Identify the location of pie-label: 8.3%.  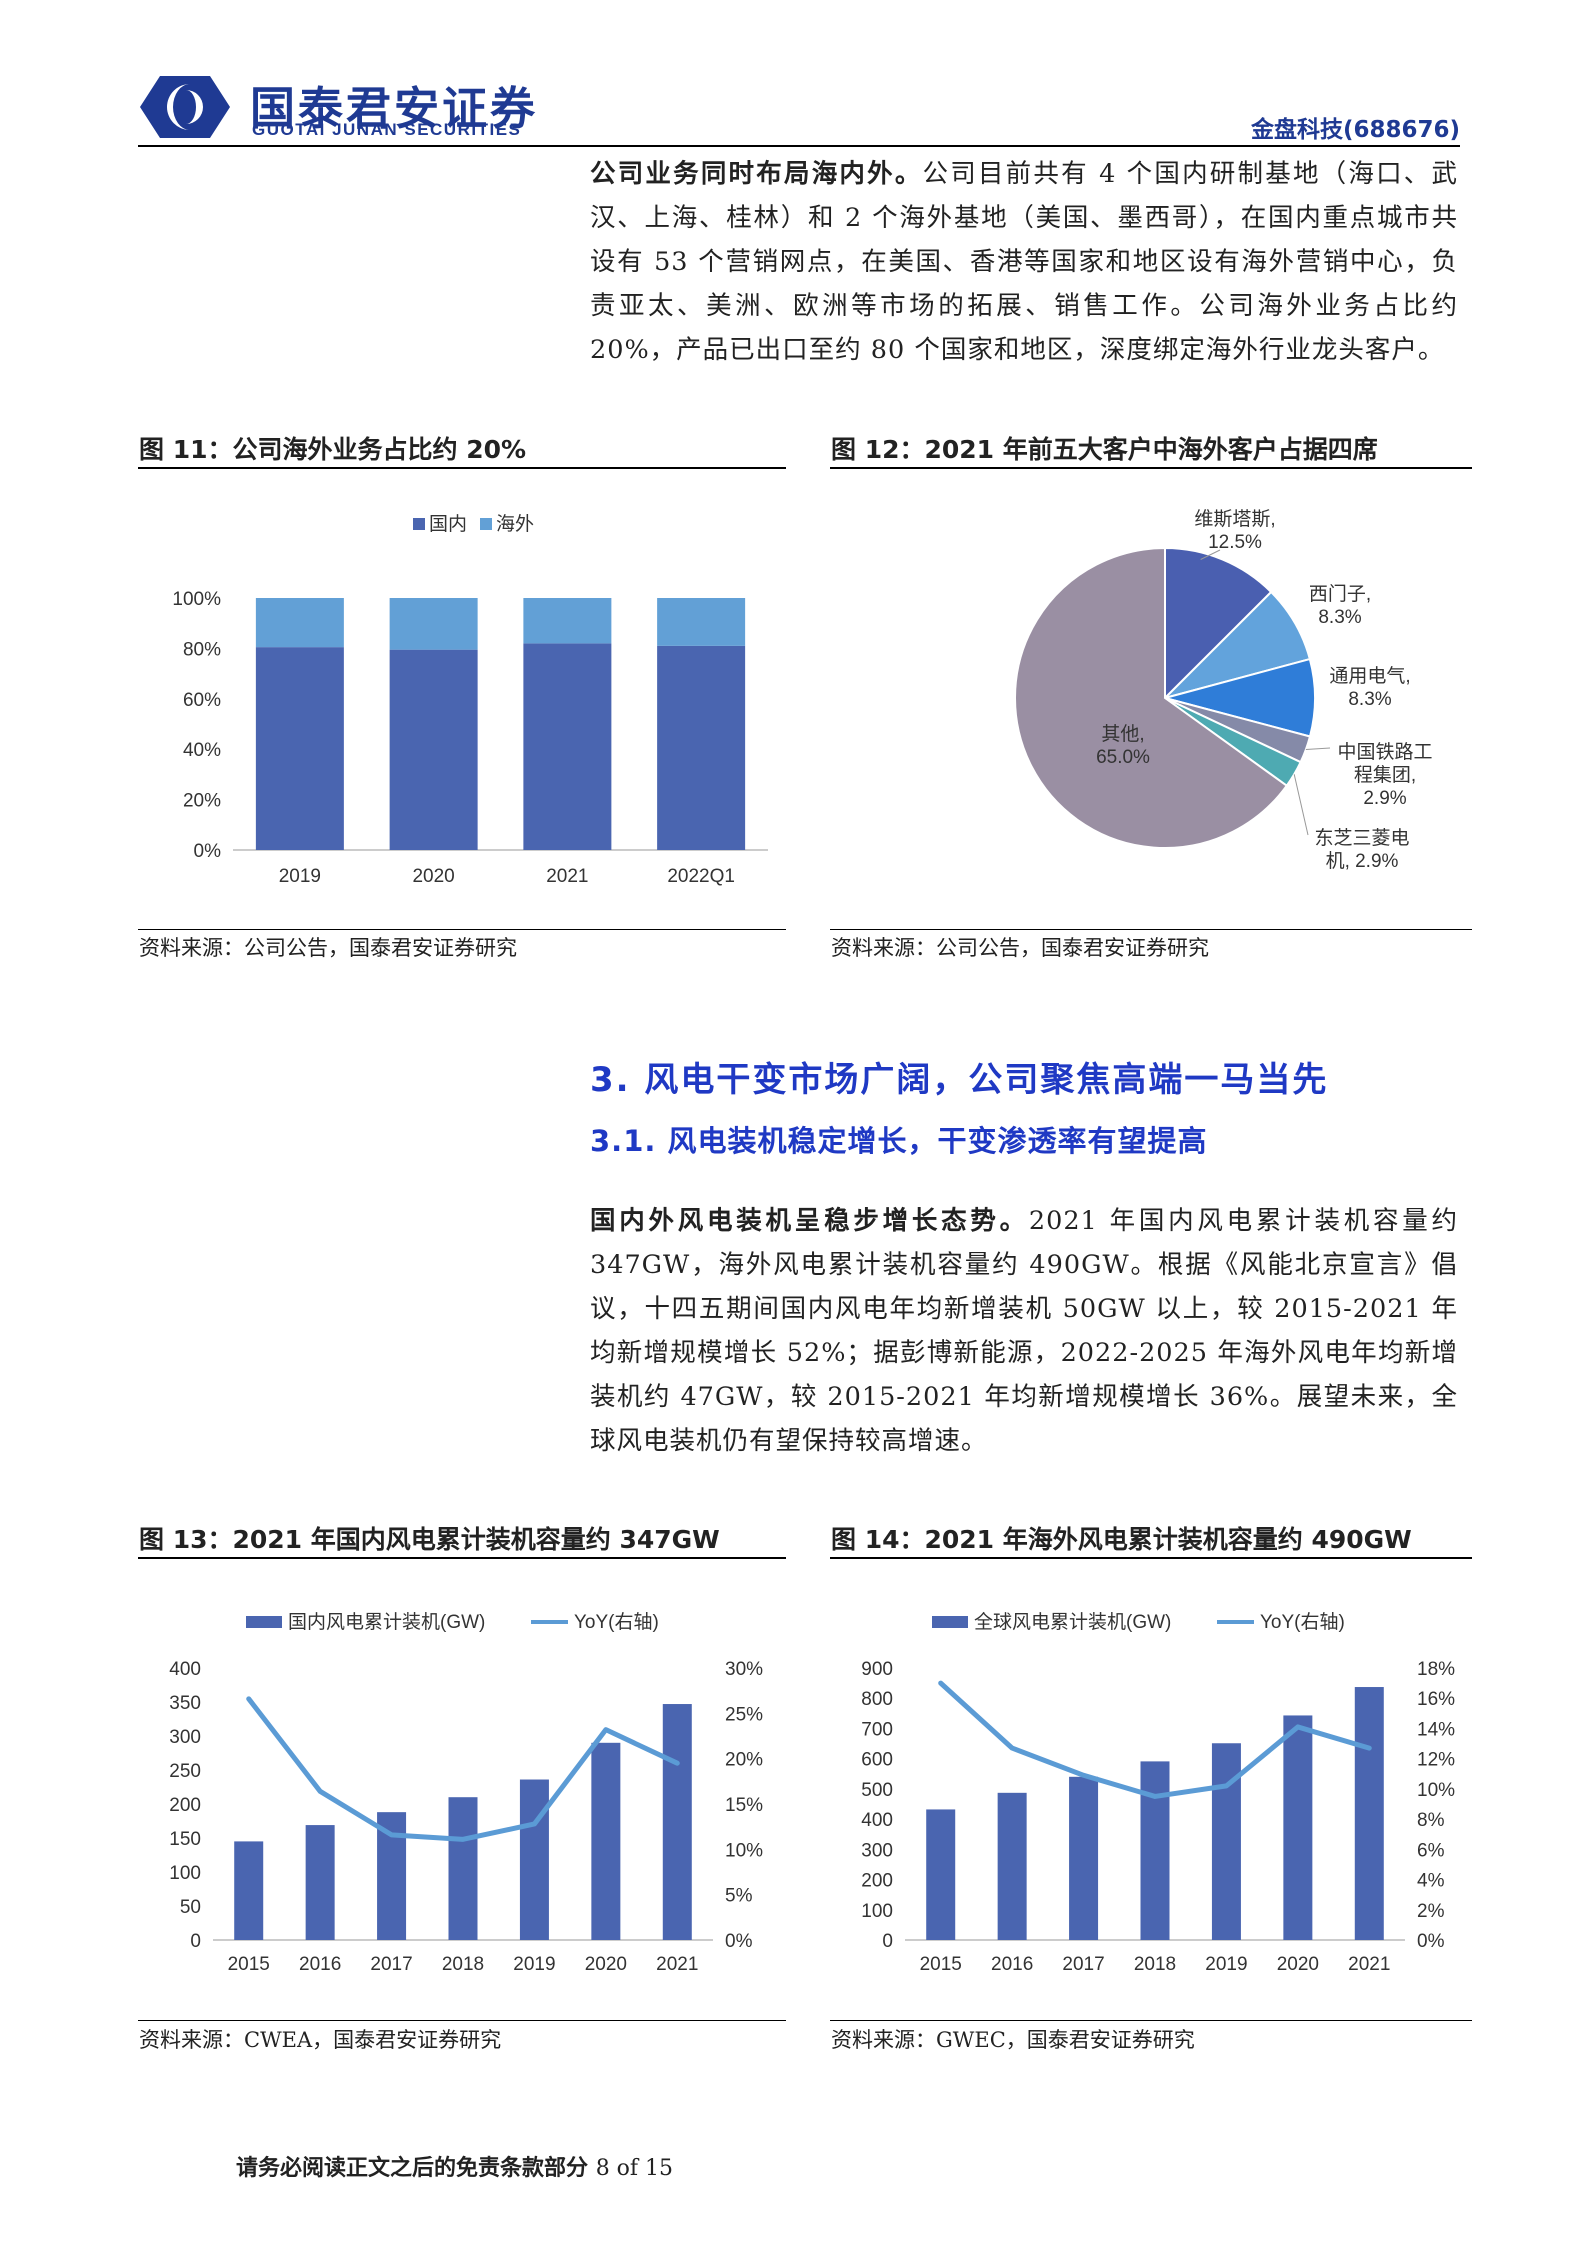
(1369, 699).